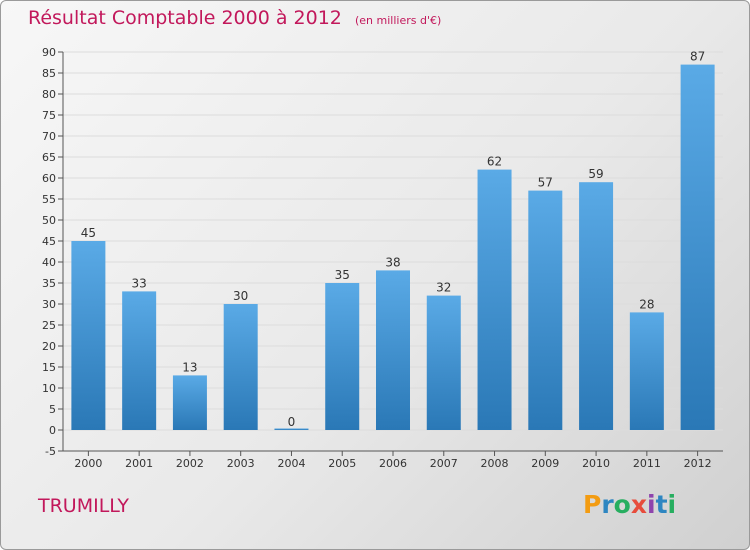 The width and height of the screenshot is (750, 550). I want to click on y-tick-label: 50, so click(49, 220).